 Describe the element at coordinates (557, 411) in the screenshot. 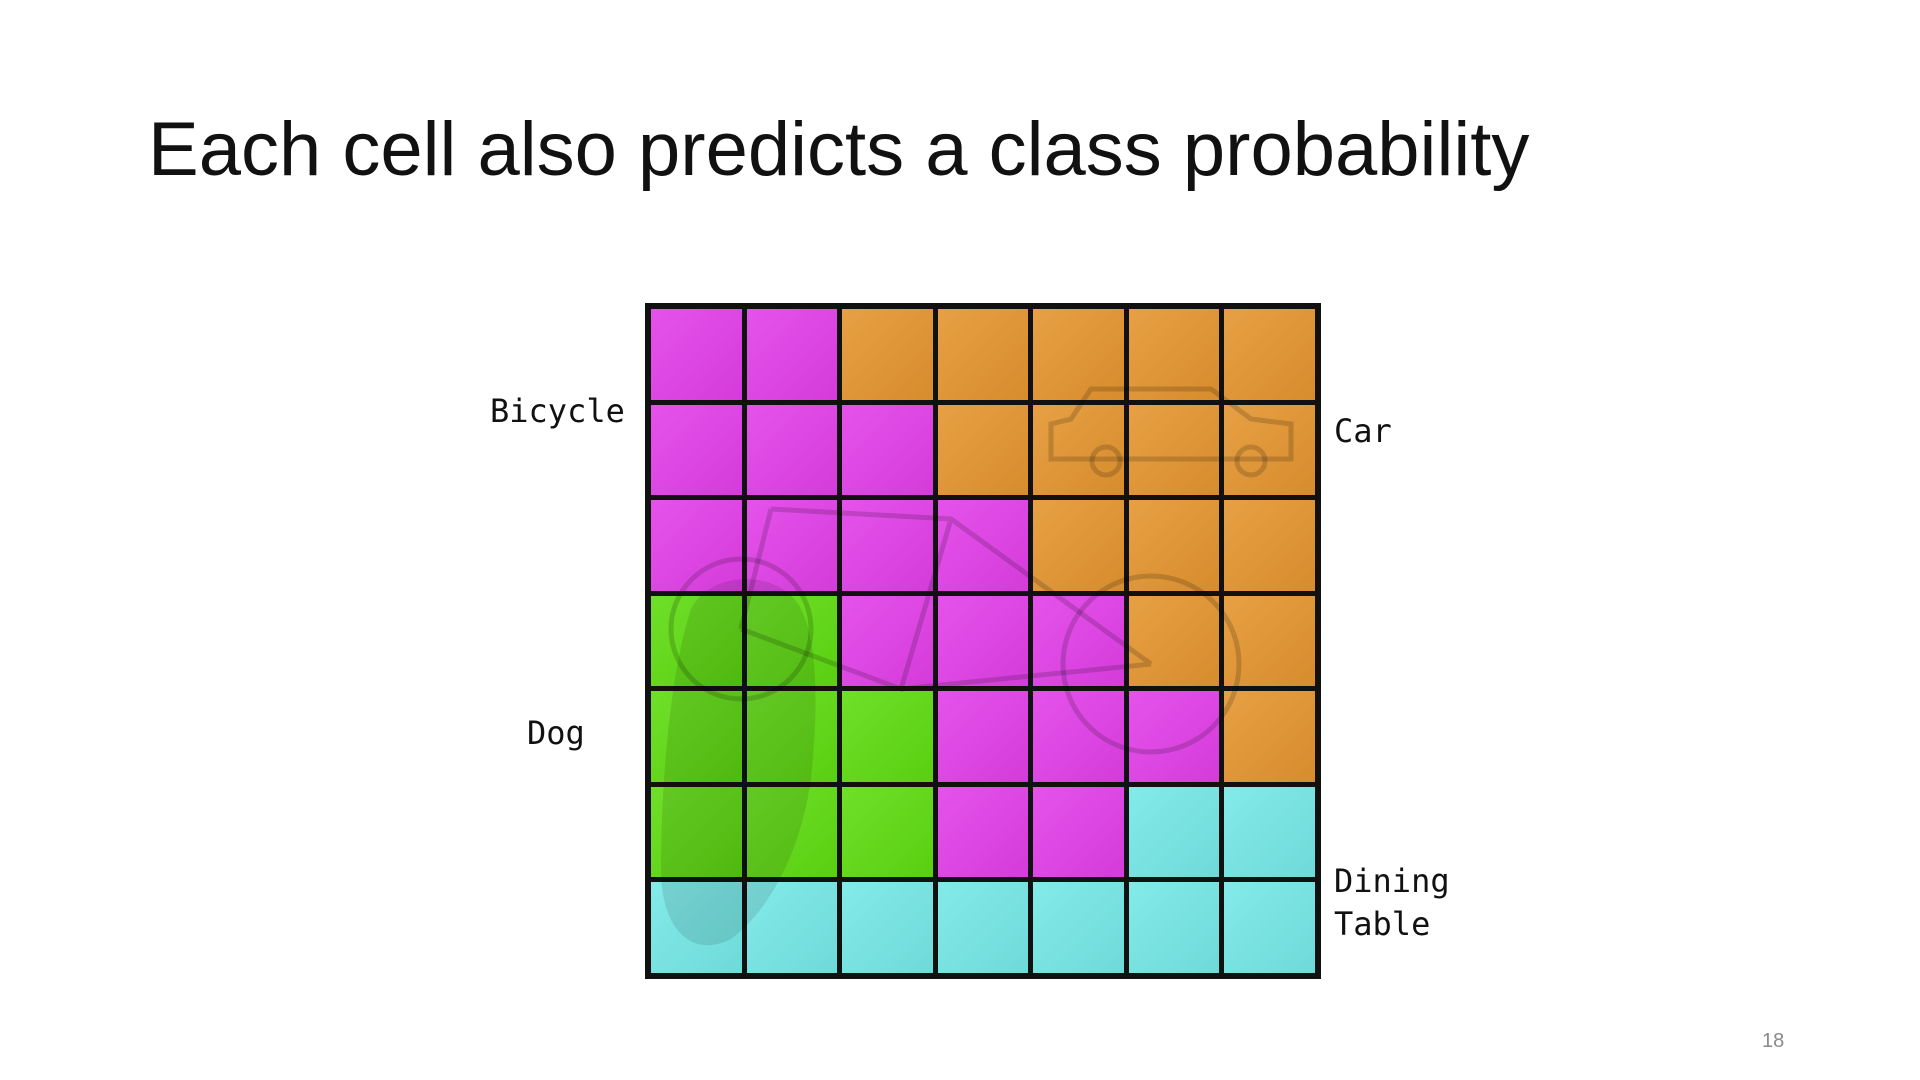

I see `label-bicycle: Bicycle` at that location.